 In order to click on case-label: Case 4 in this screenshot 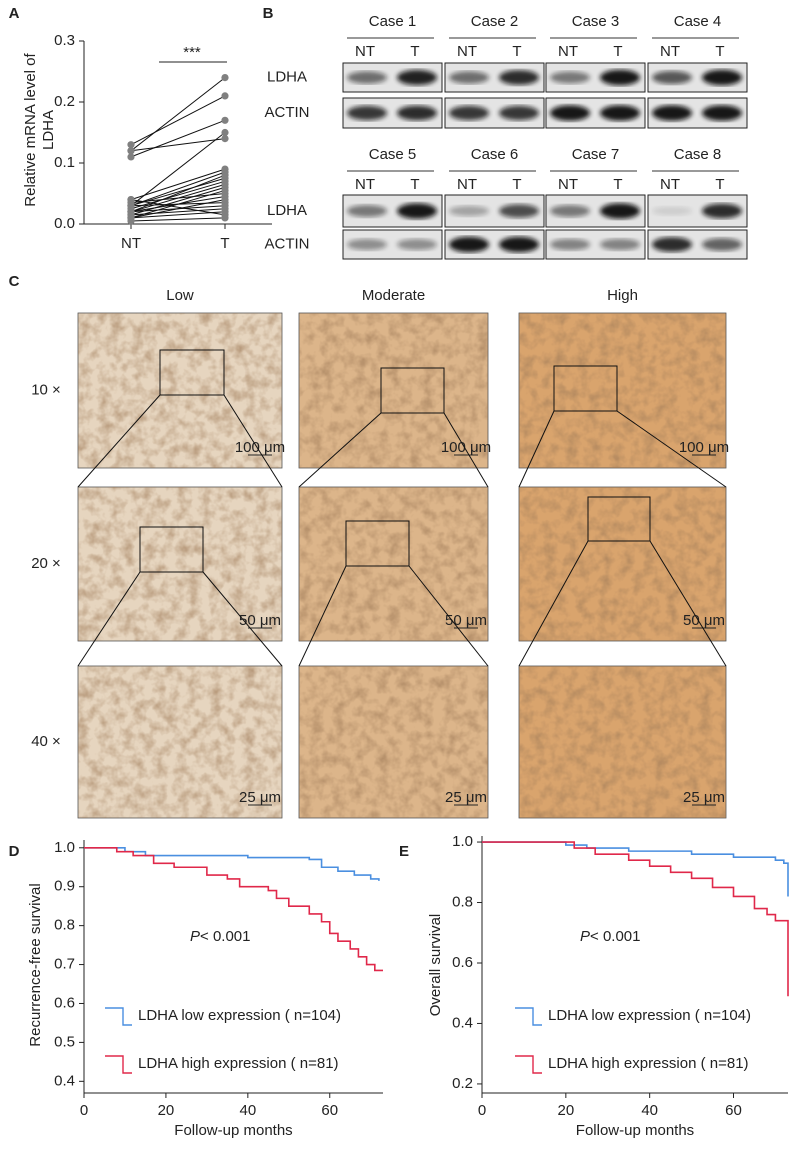, I will do `click(698, 21)`.